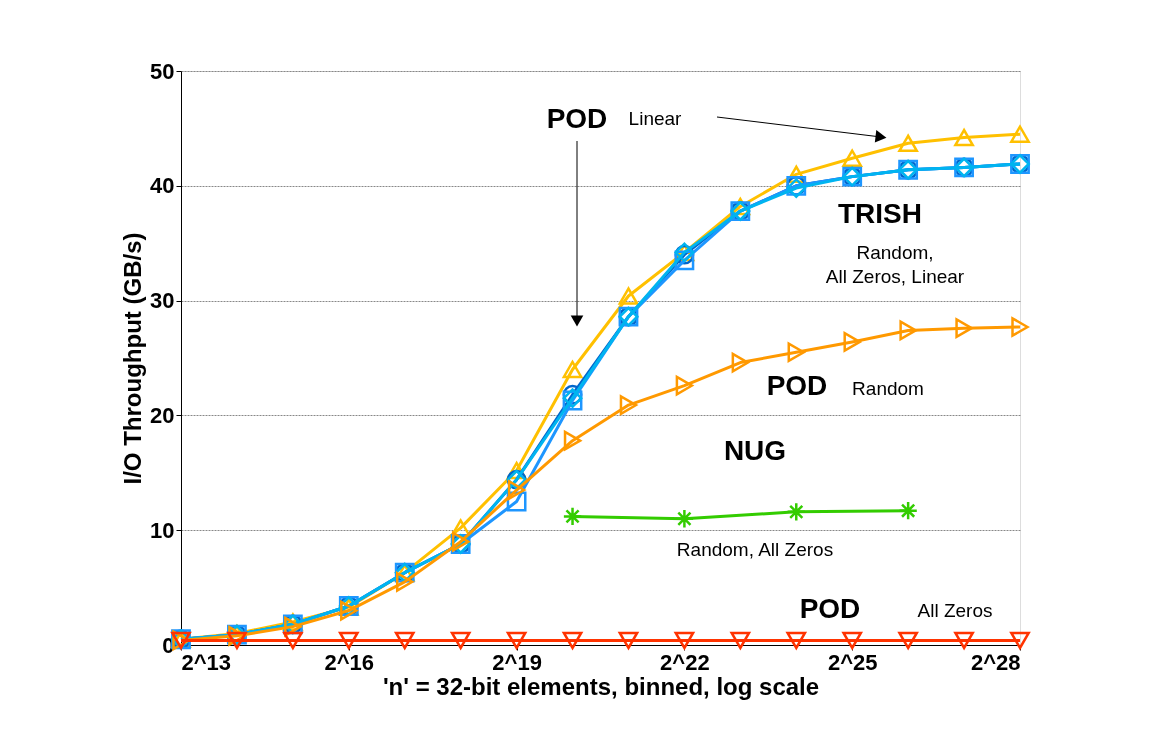 The height and width of the screenshot is (736, 1149). I want to click on x-axis-title: 'n' = 32-bit elements, binned, log scale, so click(601, 686).